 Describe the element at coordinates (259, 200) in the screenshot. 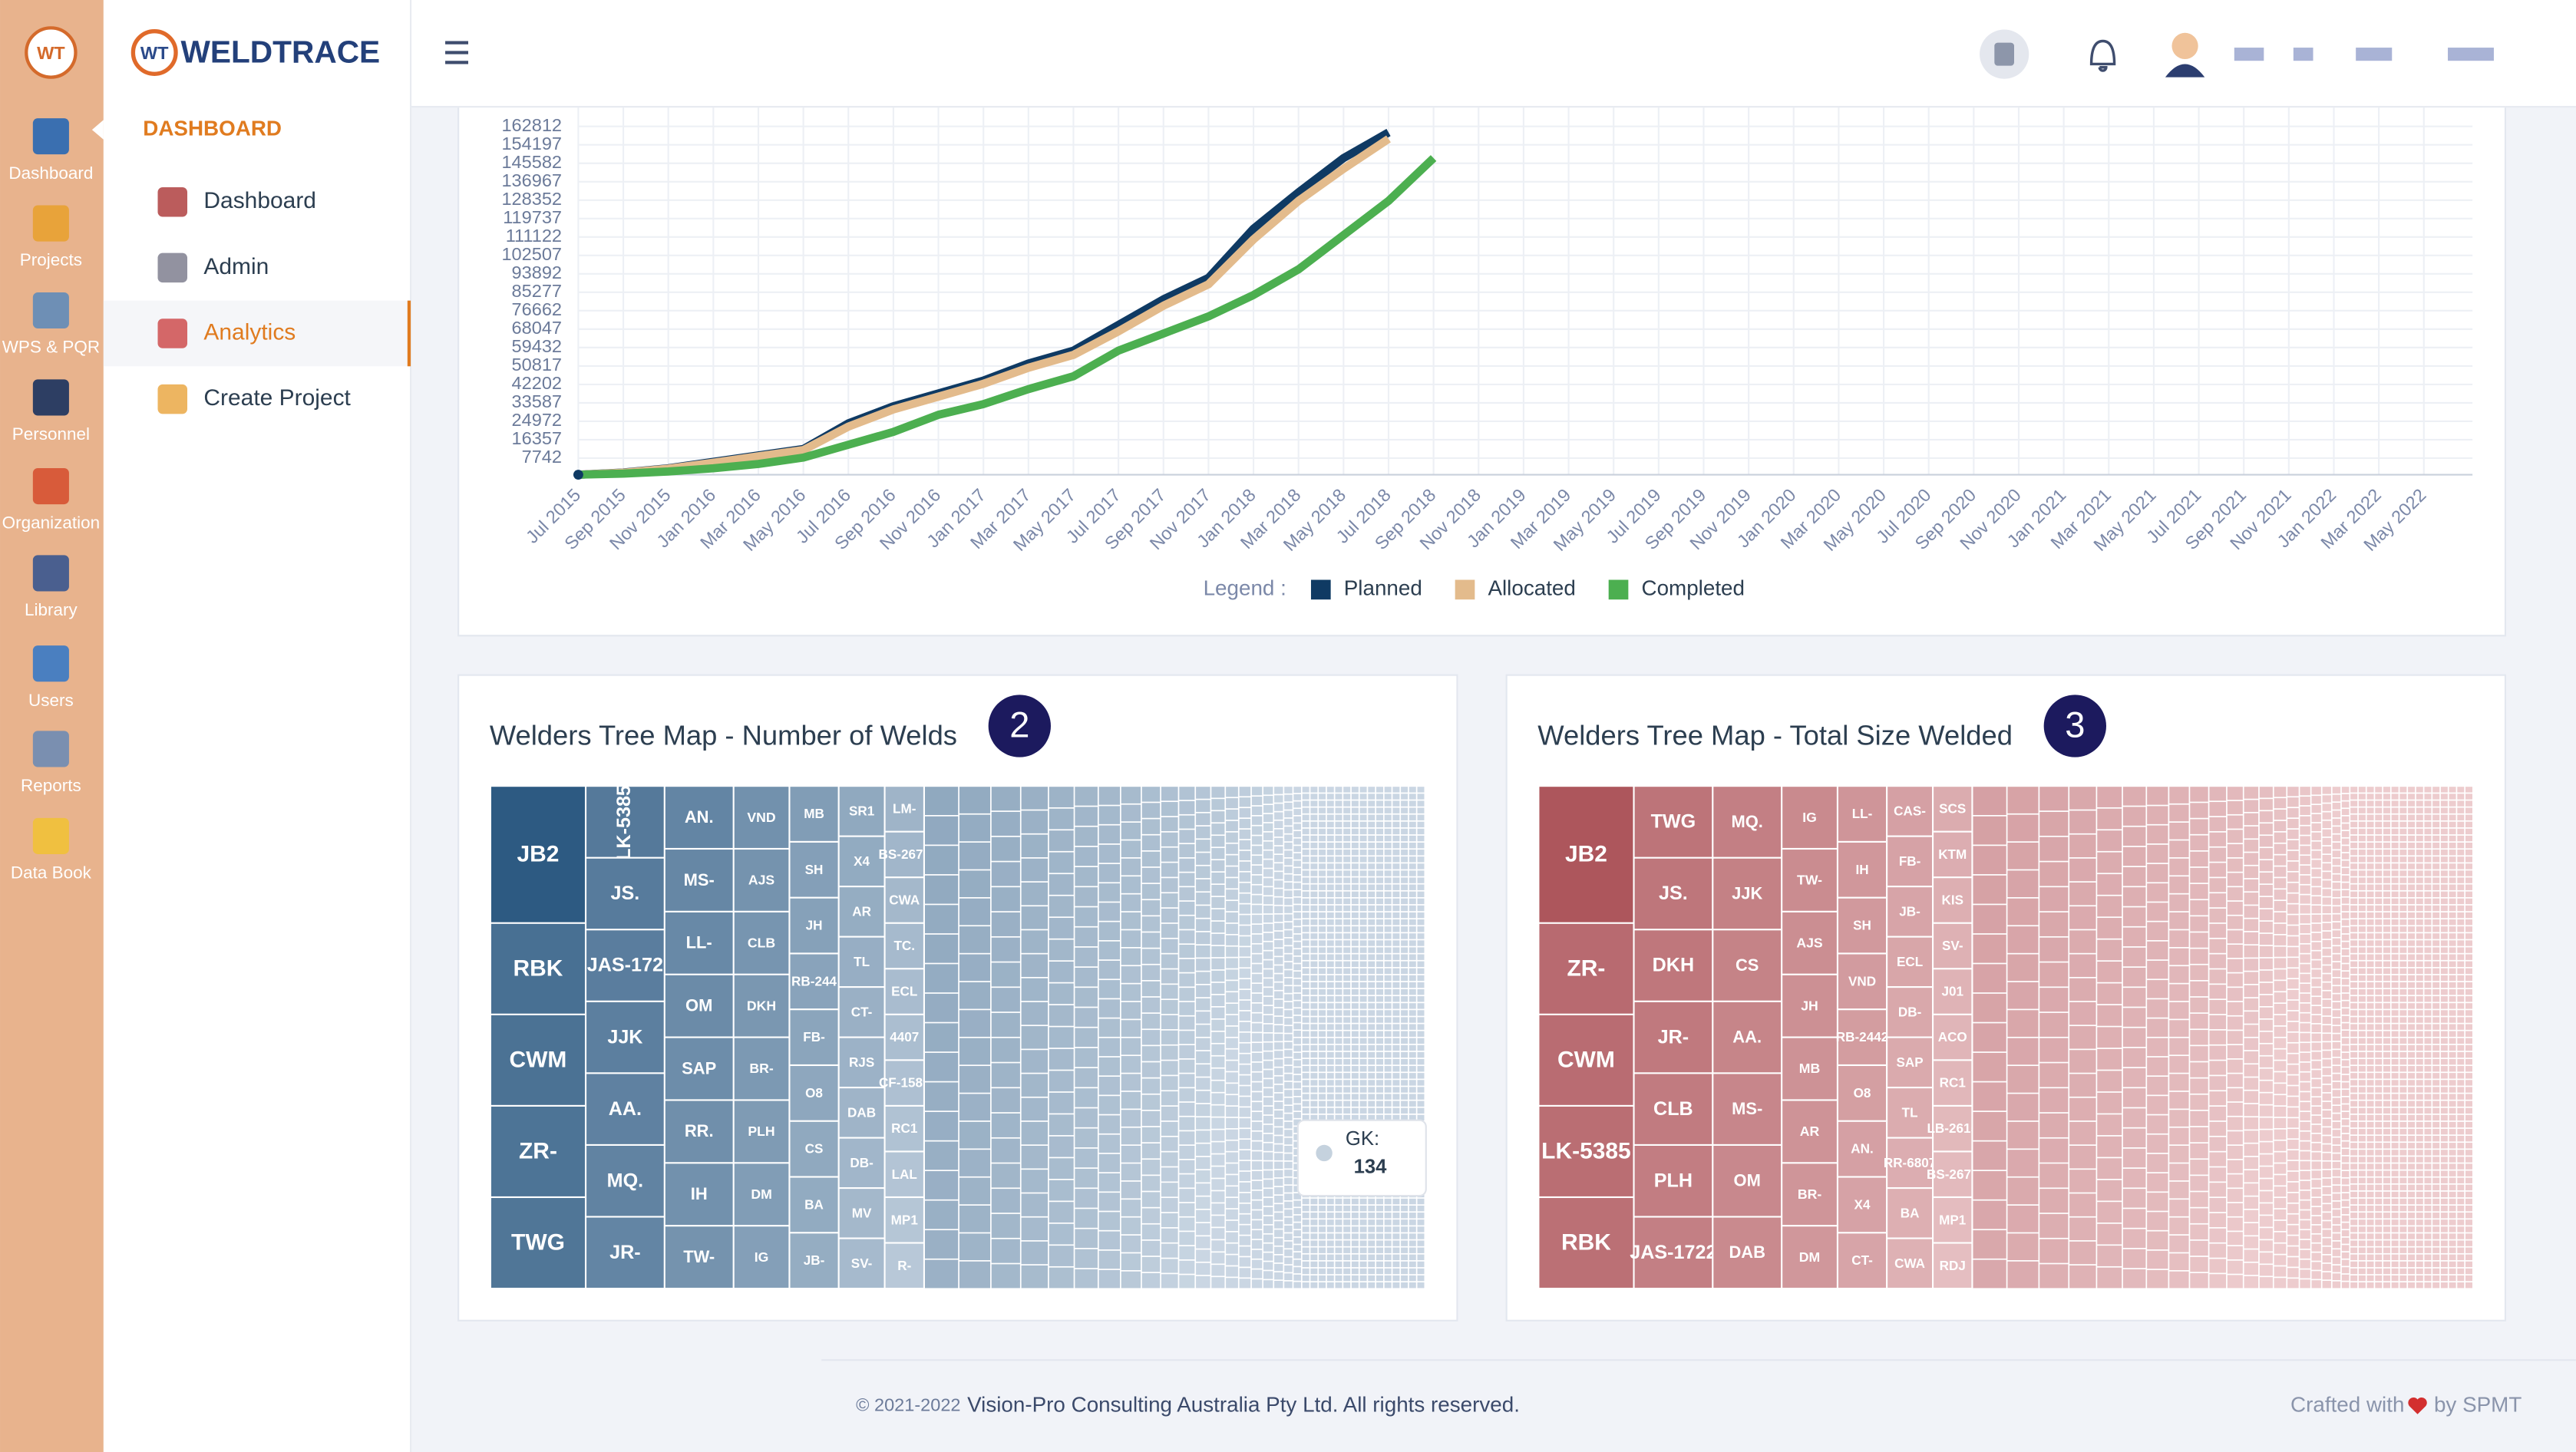

I see `menu-item: Dashboard` at that location.